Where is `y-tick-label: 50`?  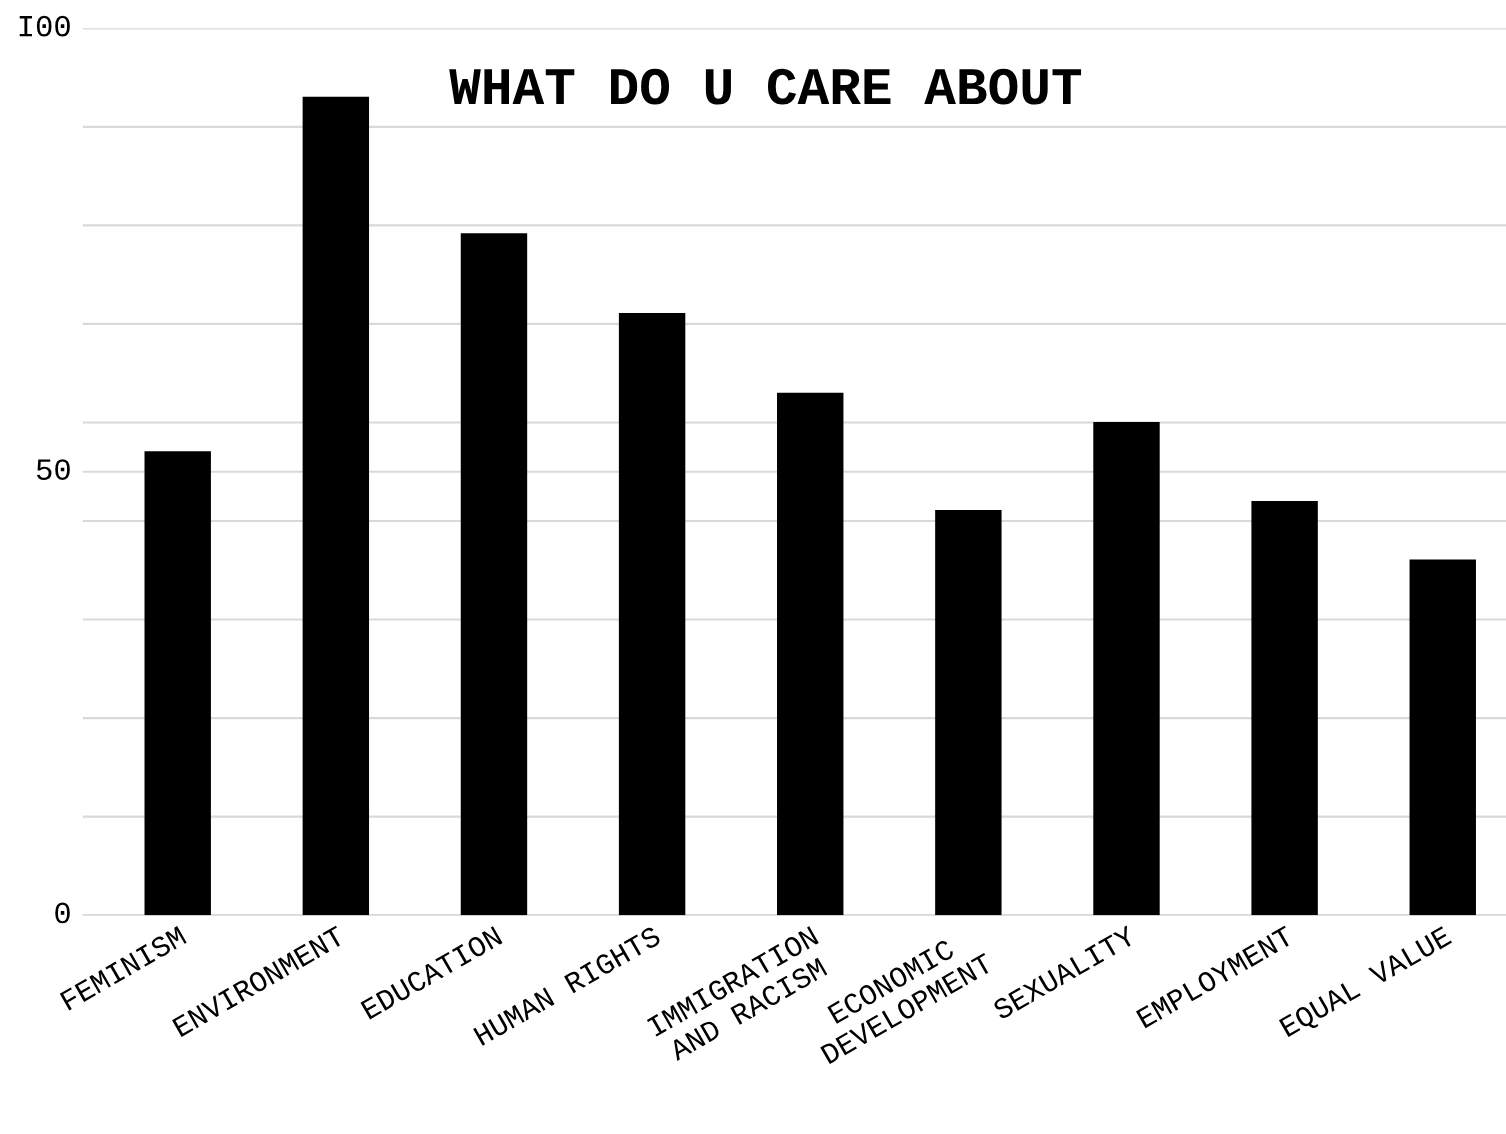 y-tick-label: 50 is located at coordinates (53, 469).